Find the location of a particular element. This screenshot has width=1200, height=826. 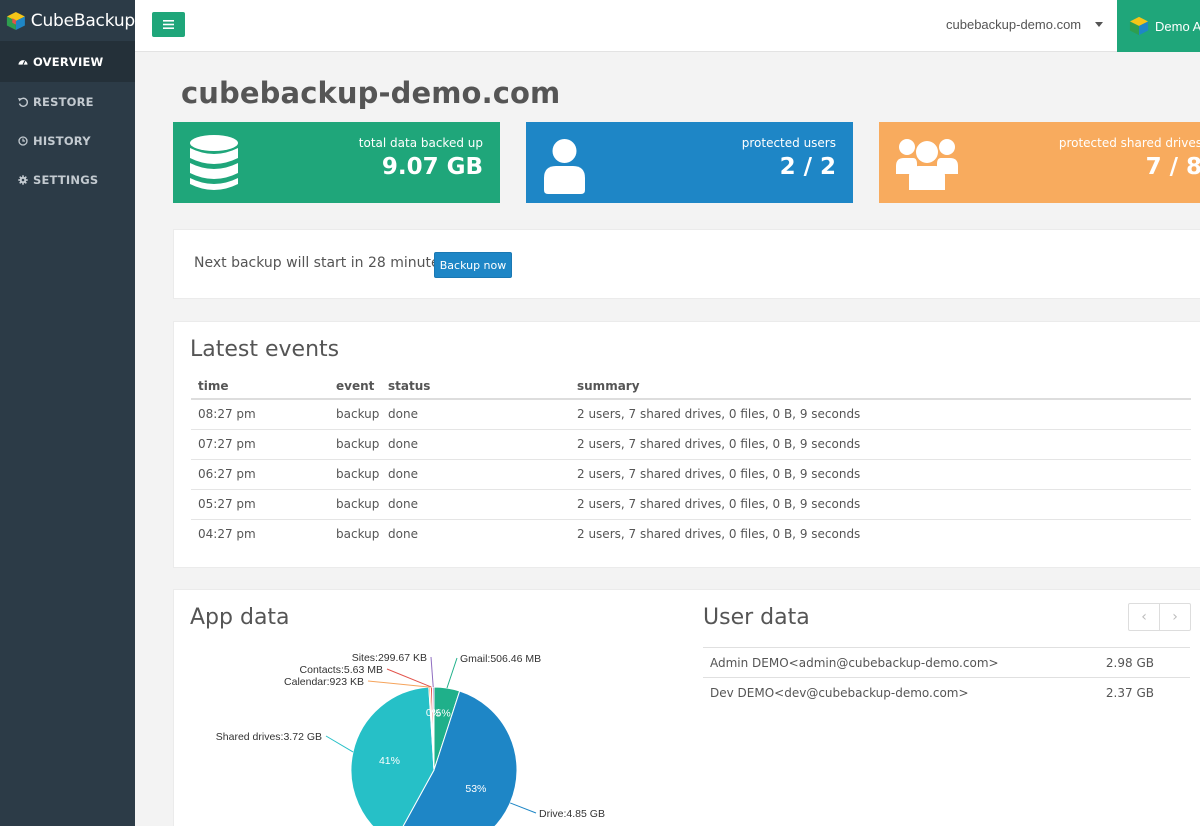

pie-percent-drive: 53% is located at coordinates (475, 789).